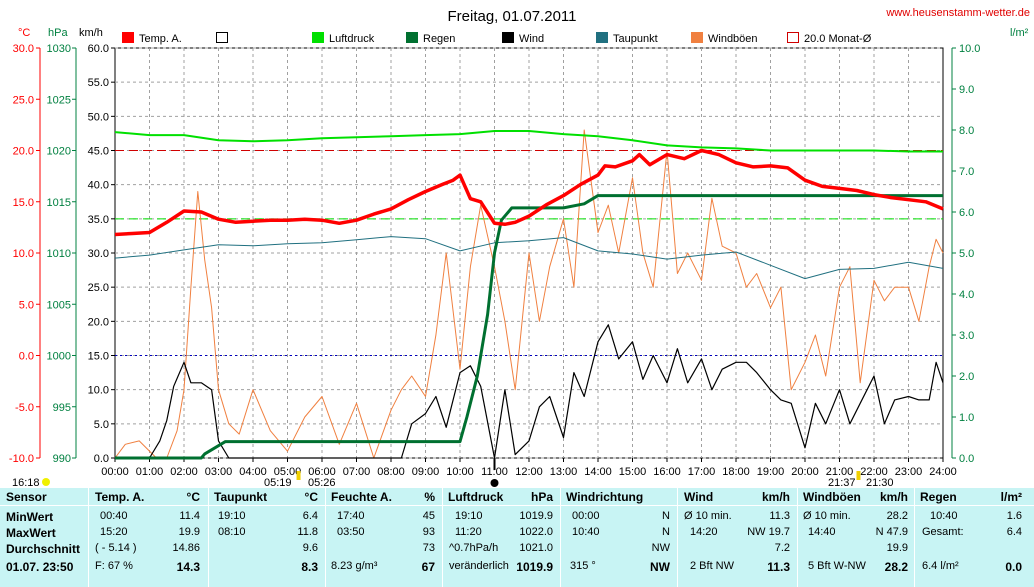  Describe the element at coordinates (298, 475) in the screenshot. I see `sunrise-marker` at that location.